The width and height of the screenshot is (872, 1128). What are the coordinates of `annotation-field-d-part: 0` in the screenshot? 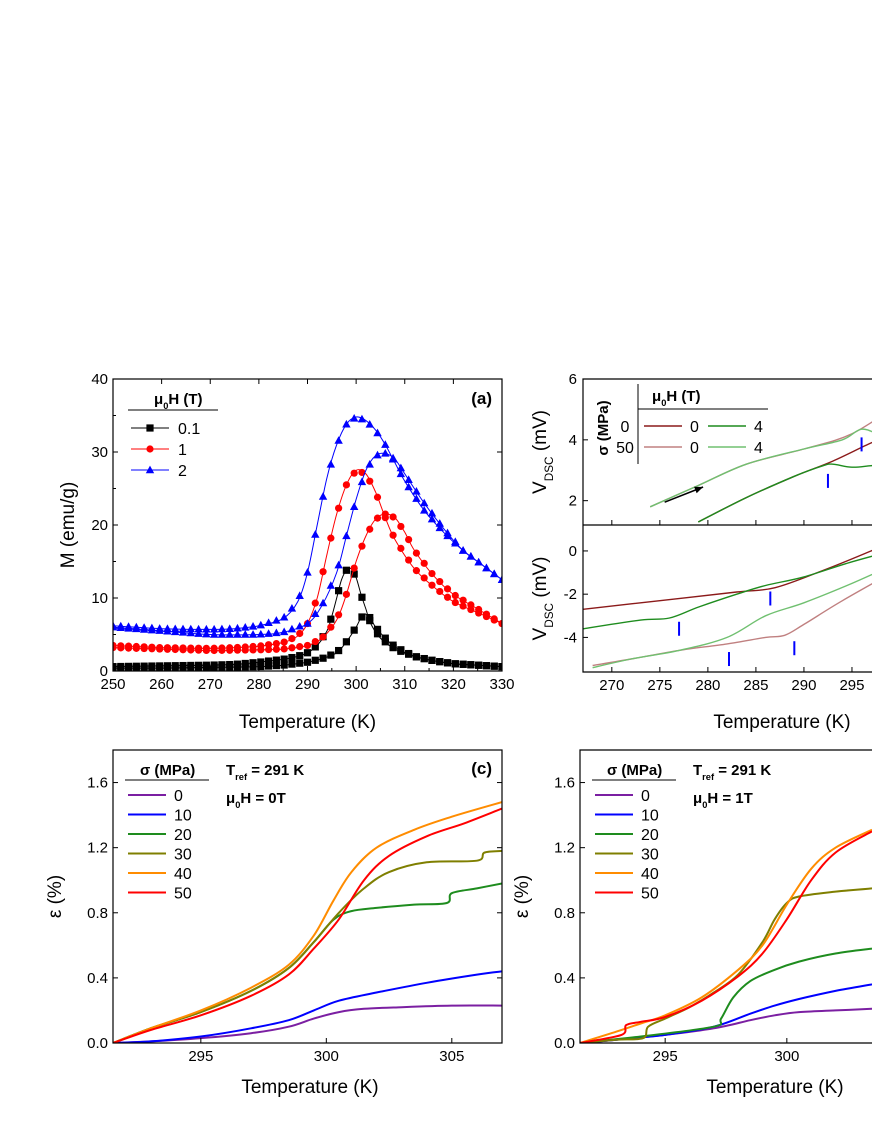 It's located at (704, 805).